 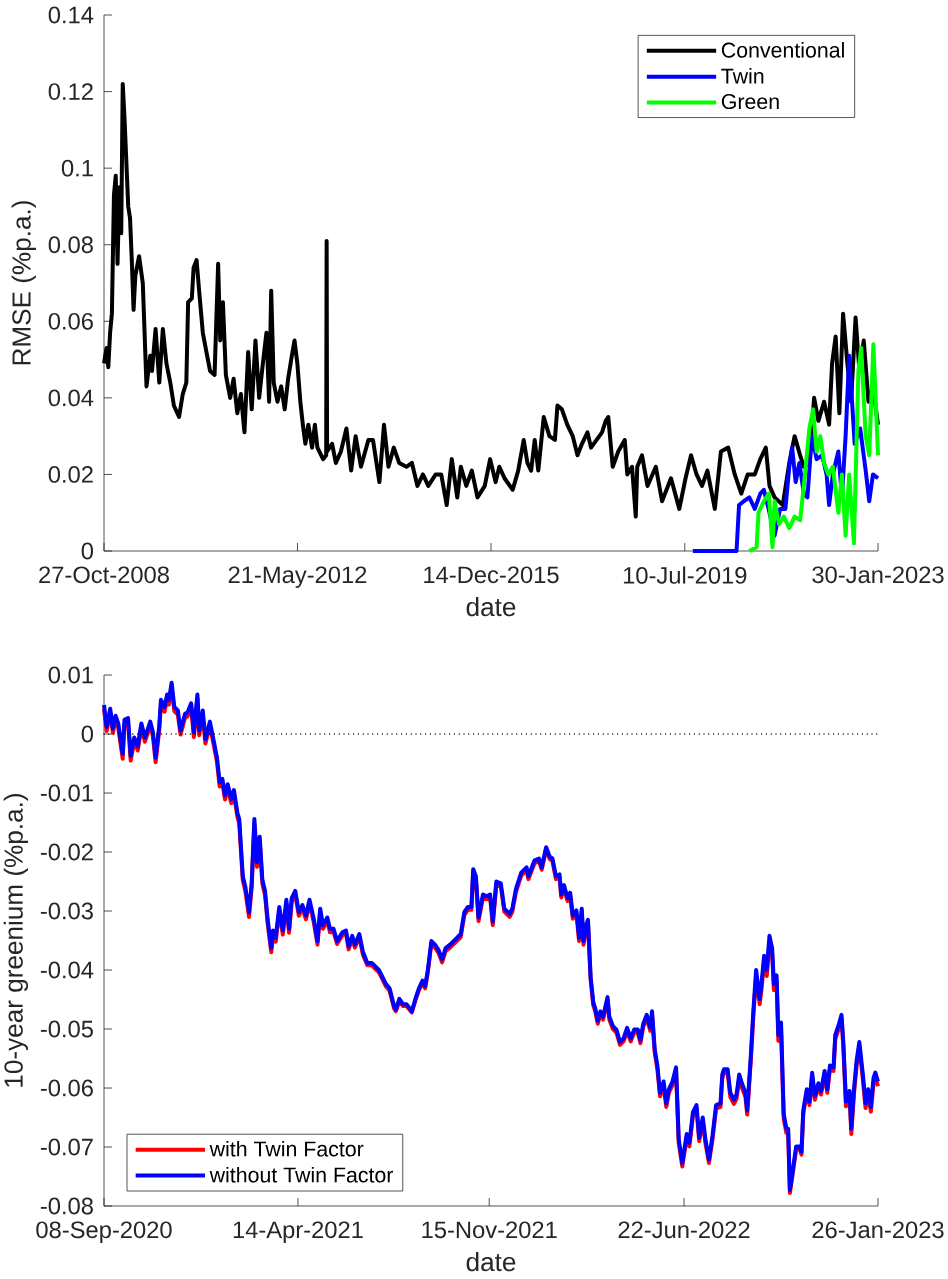 What do you see at coordinates (878, 575) in the screenshot?
I see `x-tick-label: 30-Jan-2023` at bounding box center [878, 575].